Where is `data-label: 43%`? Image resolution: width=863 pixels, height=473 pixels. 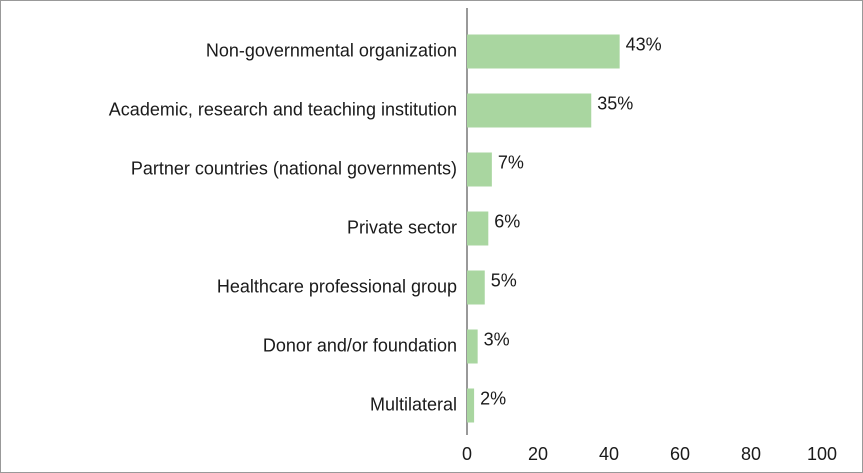
data-label: 43% is located at coordinates (644, 44).